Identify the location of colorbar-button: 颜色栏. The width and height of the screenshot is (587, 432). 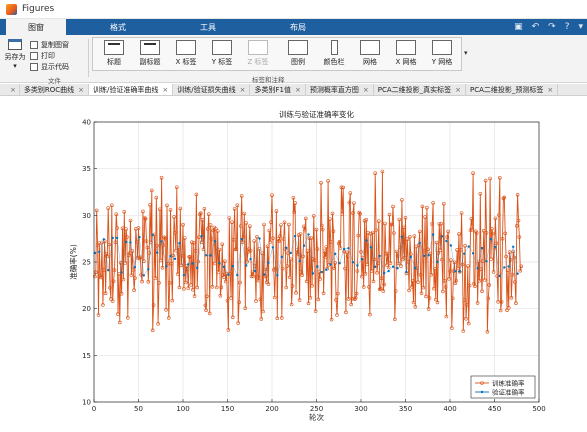
(334, 55).